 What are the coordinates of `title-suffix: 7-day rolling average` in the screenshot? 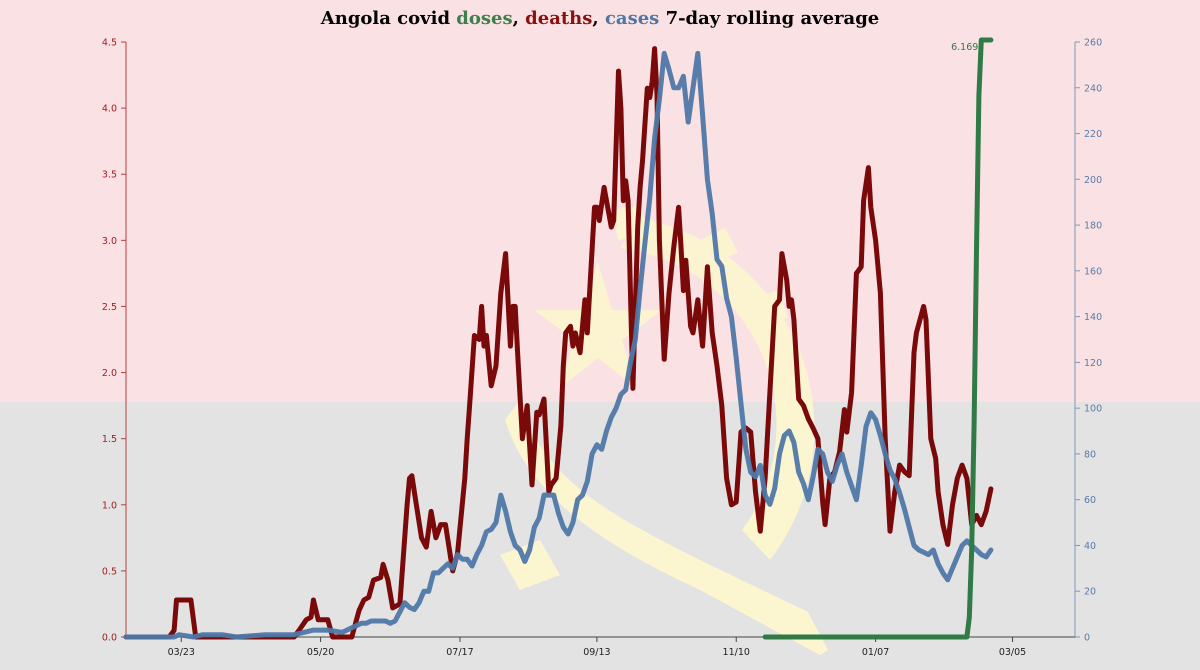 It's located at (769, 18).